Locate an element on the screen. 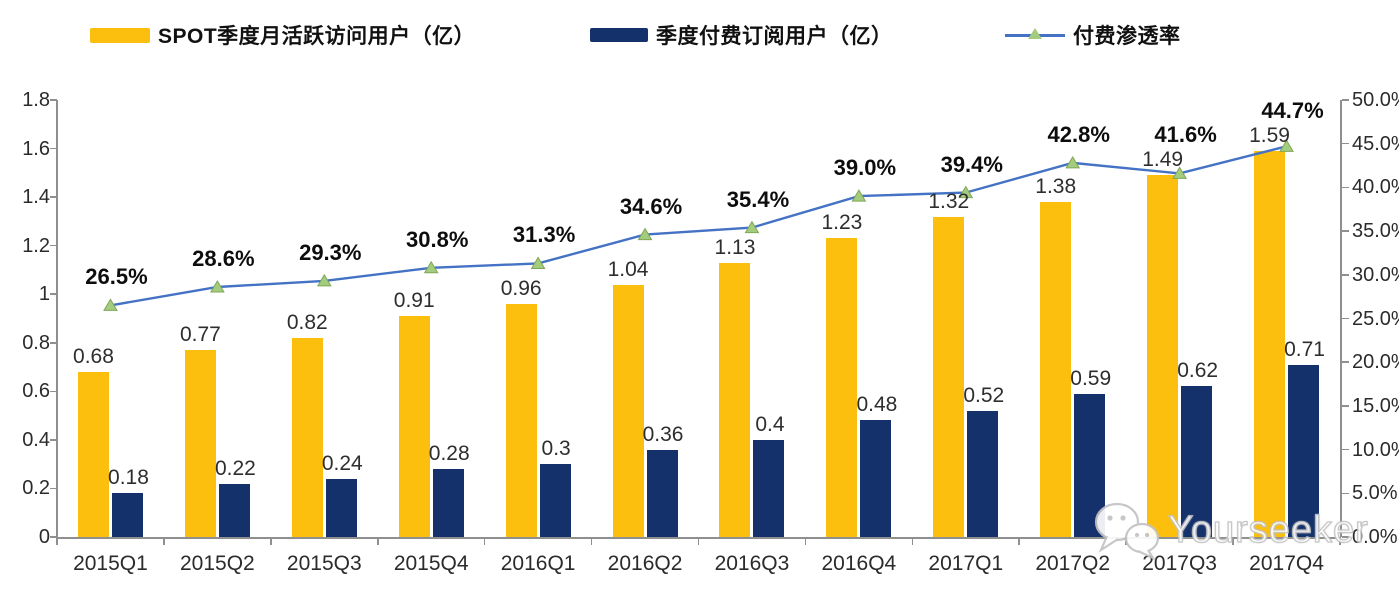 The width and height of the screenshot is (1399, 596). watermark-text: Yourseeker is located at coordinates (1268, 529).